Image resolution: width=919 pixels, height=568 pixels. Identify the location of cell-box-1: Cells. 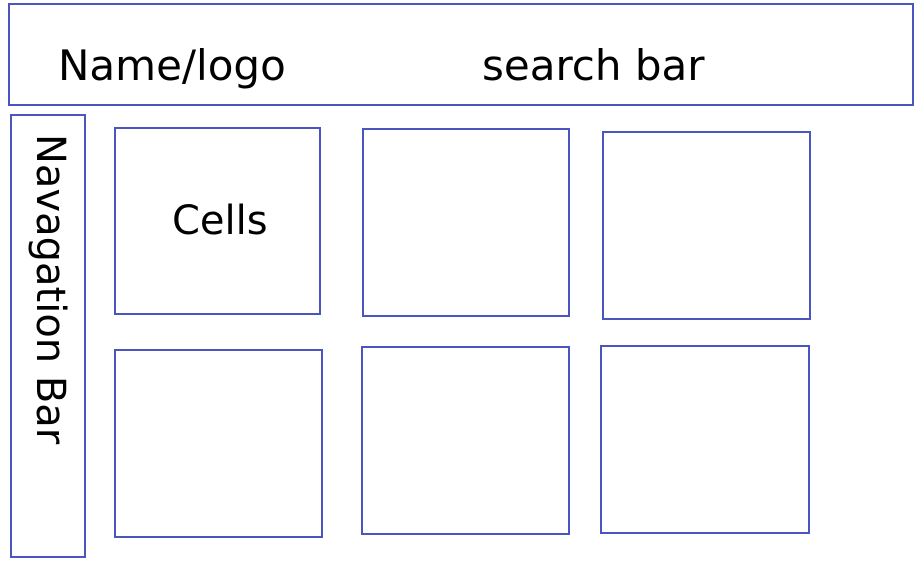
(217, 221).